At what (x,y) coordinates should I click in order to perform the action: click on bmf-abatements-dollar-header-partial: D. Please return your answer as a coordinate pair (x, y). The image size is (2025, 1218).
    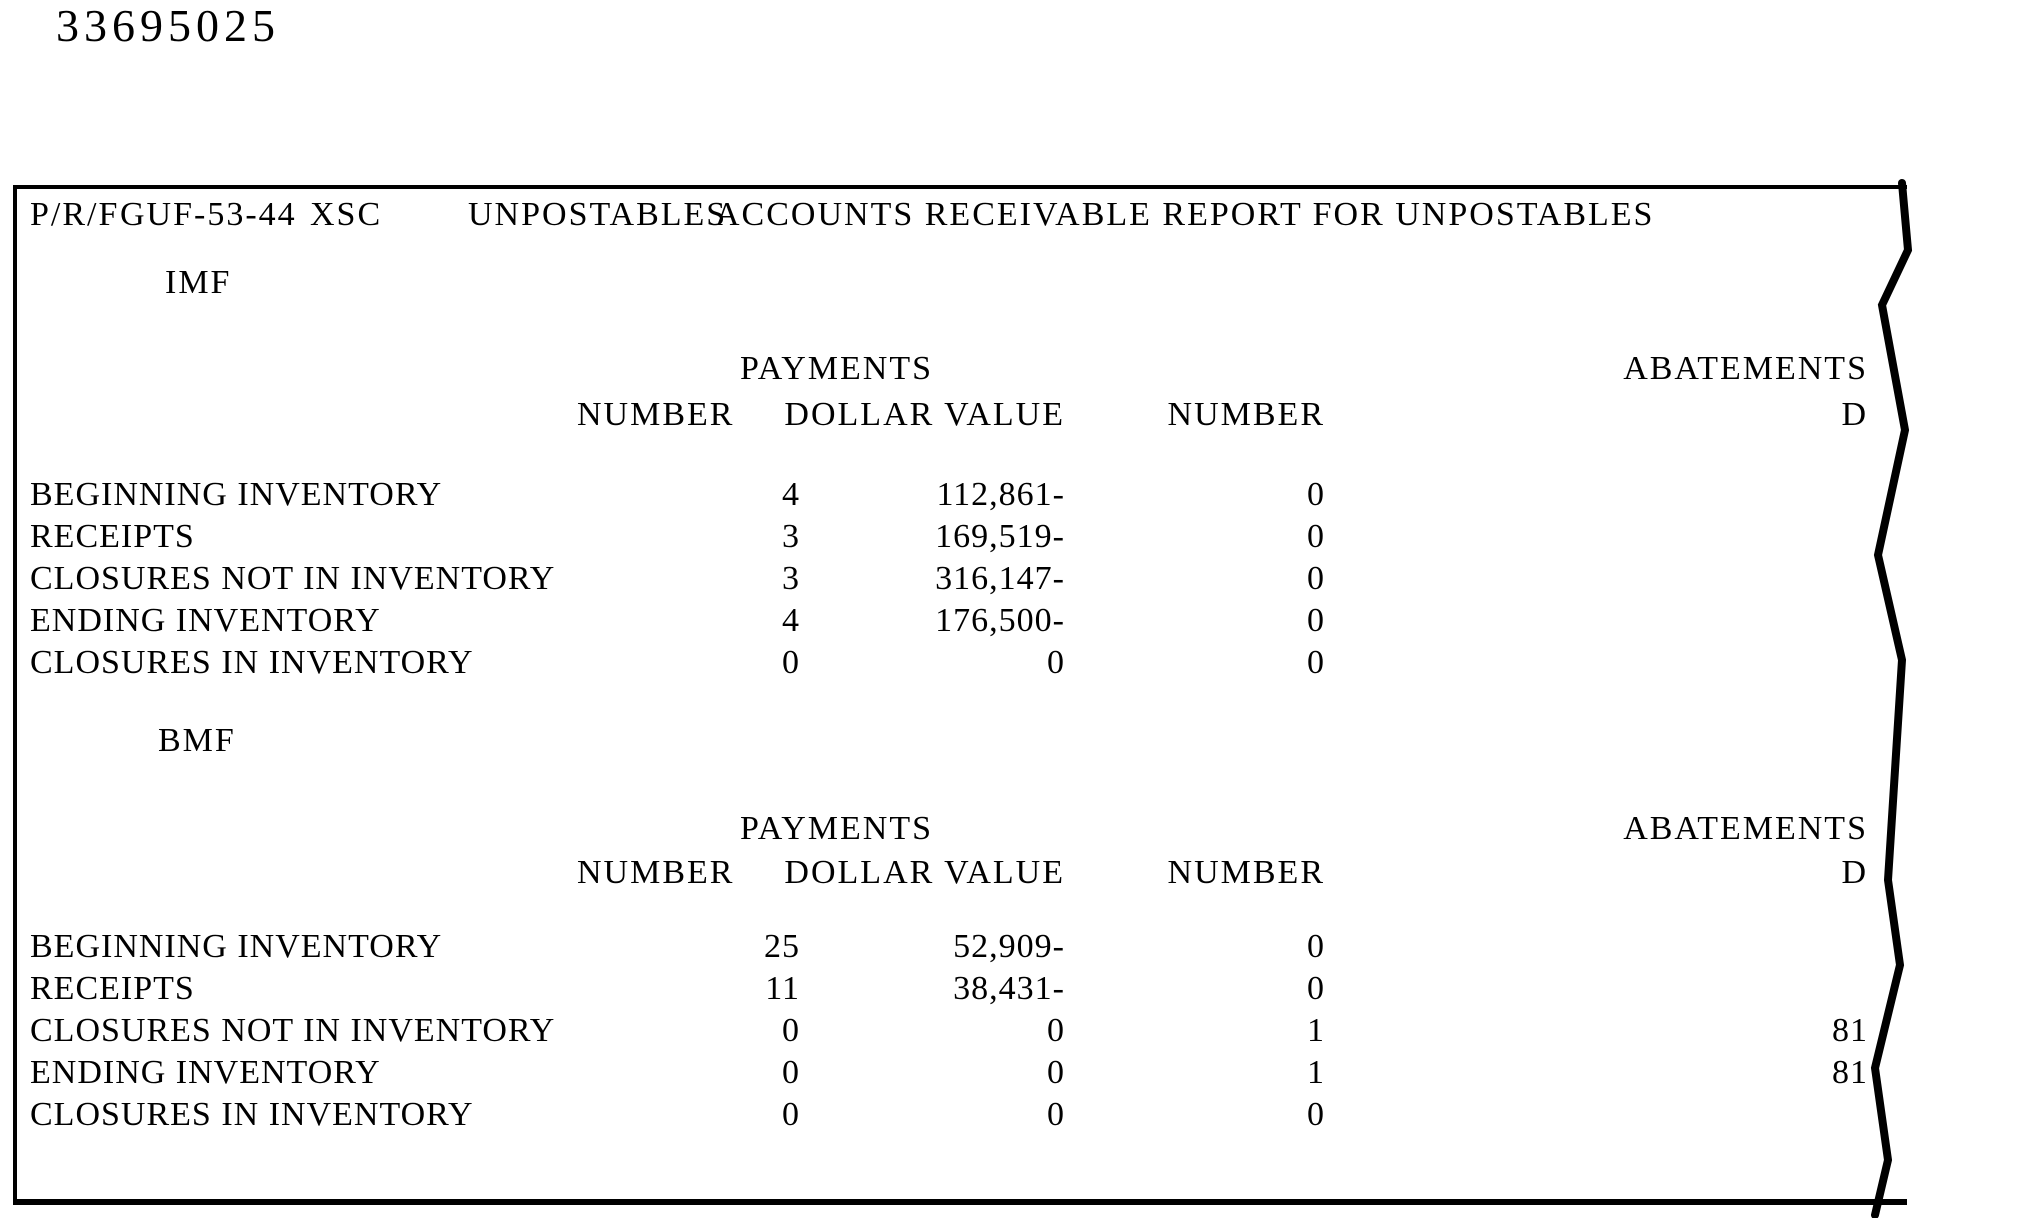
    Looking at the image, I should click on (1854, 872).